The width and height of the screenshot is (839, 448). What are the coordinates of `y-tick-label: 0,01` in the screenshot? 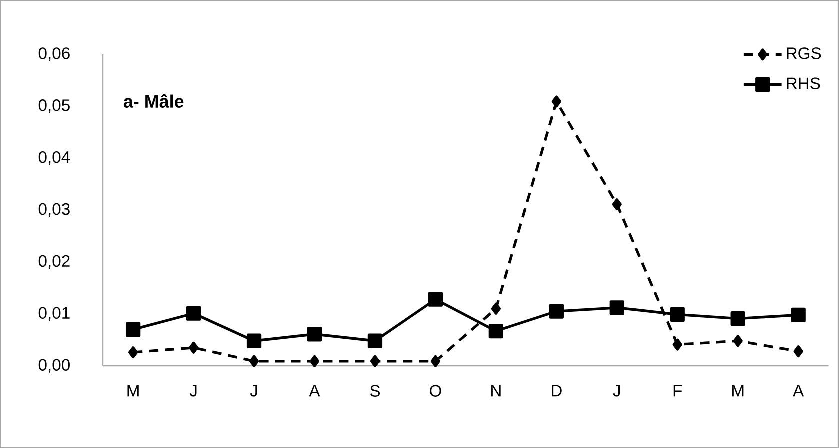 It's located at (54, 314).